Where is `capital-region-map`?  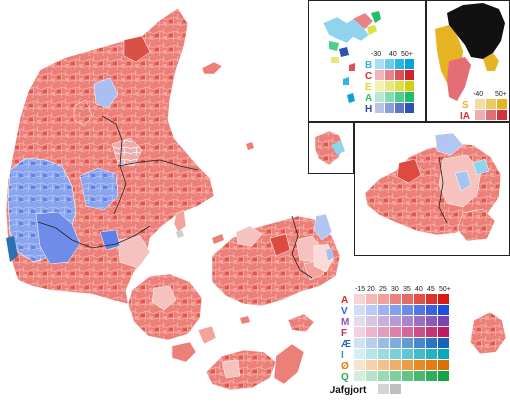
capital-region-map is located at coordinates (433, 187).